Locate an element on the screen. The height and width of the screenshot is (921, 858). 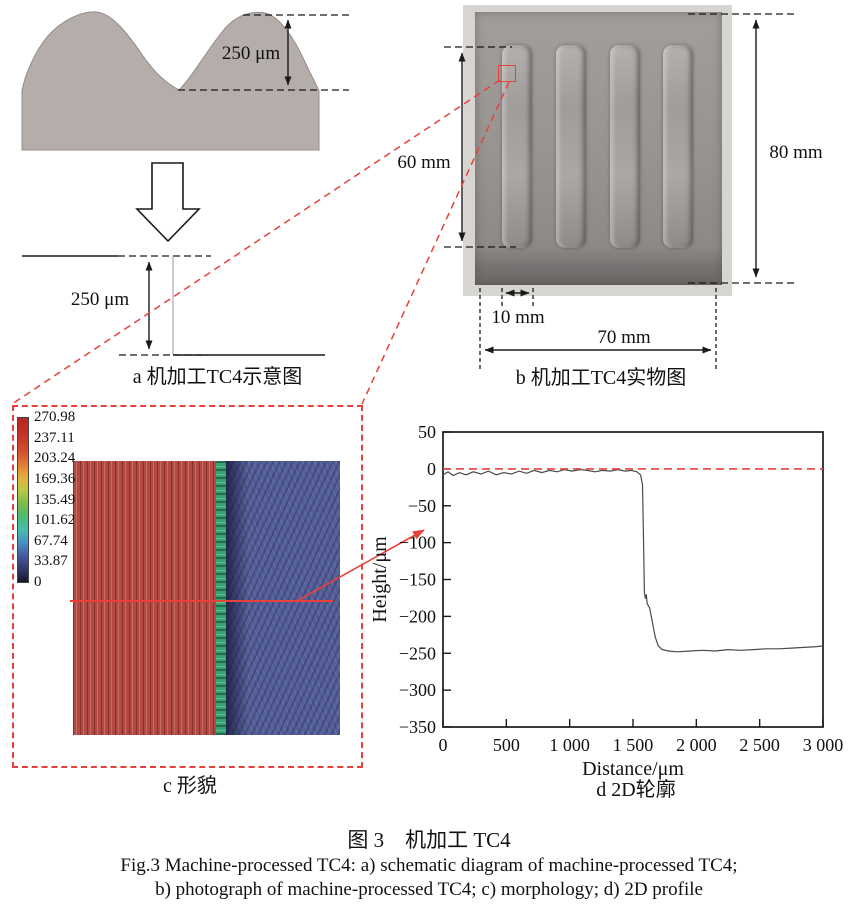
morphology-upper-surface-region is located at coordinates (144, 598).